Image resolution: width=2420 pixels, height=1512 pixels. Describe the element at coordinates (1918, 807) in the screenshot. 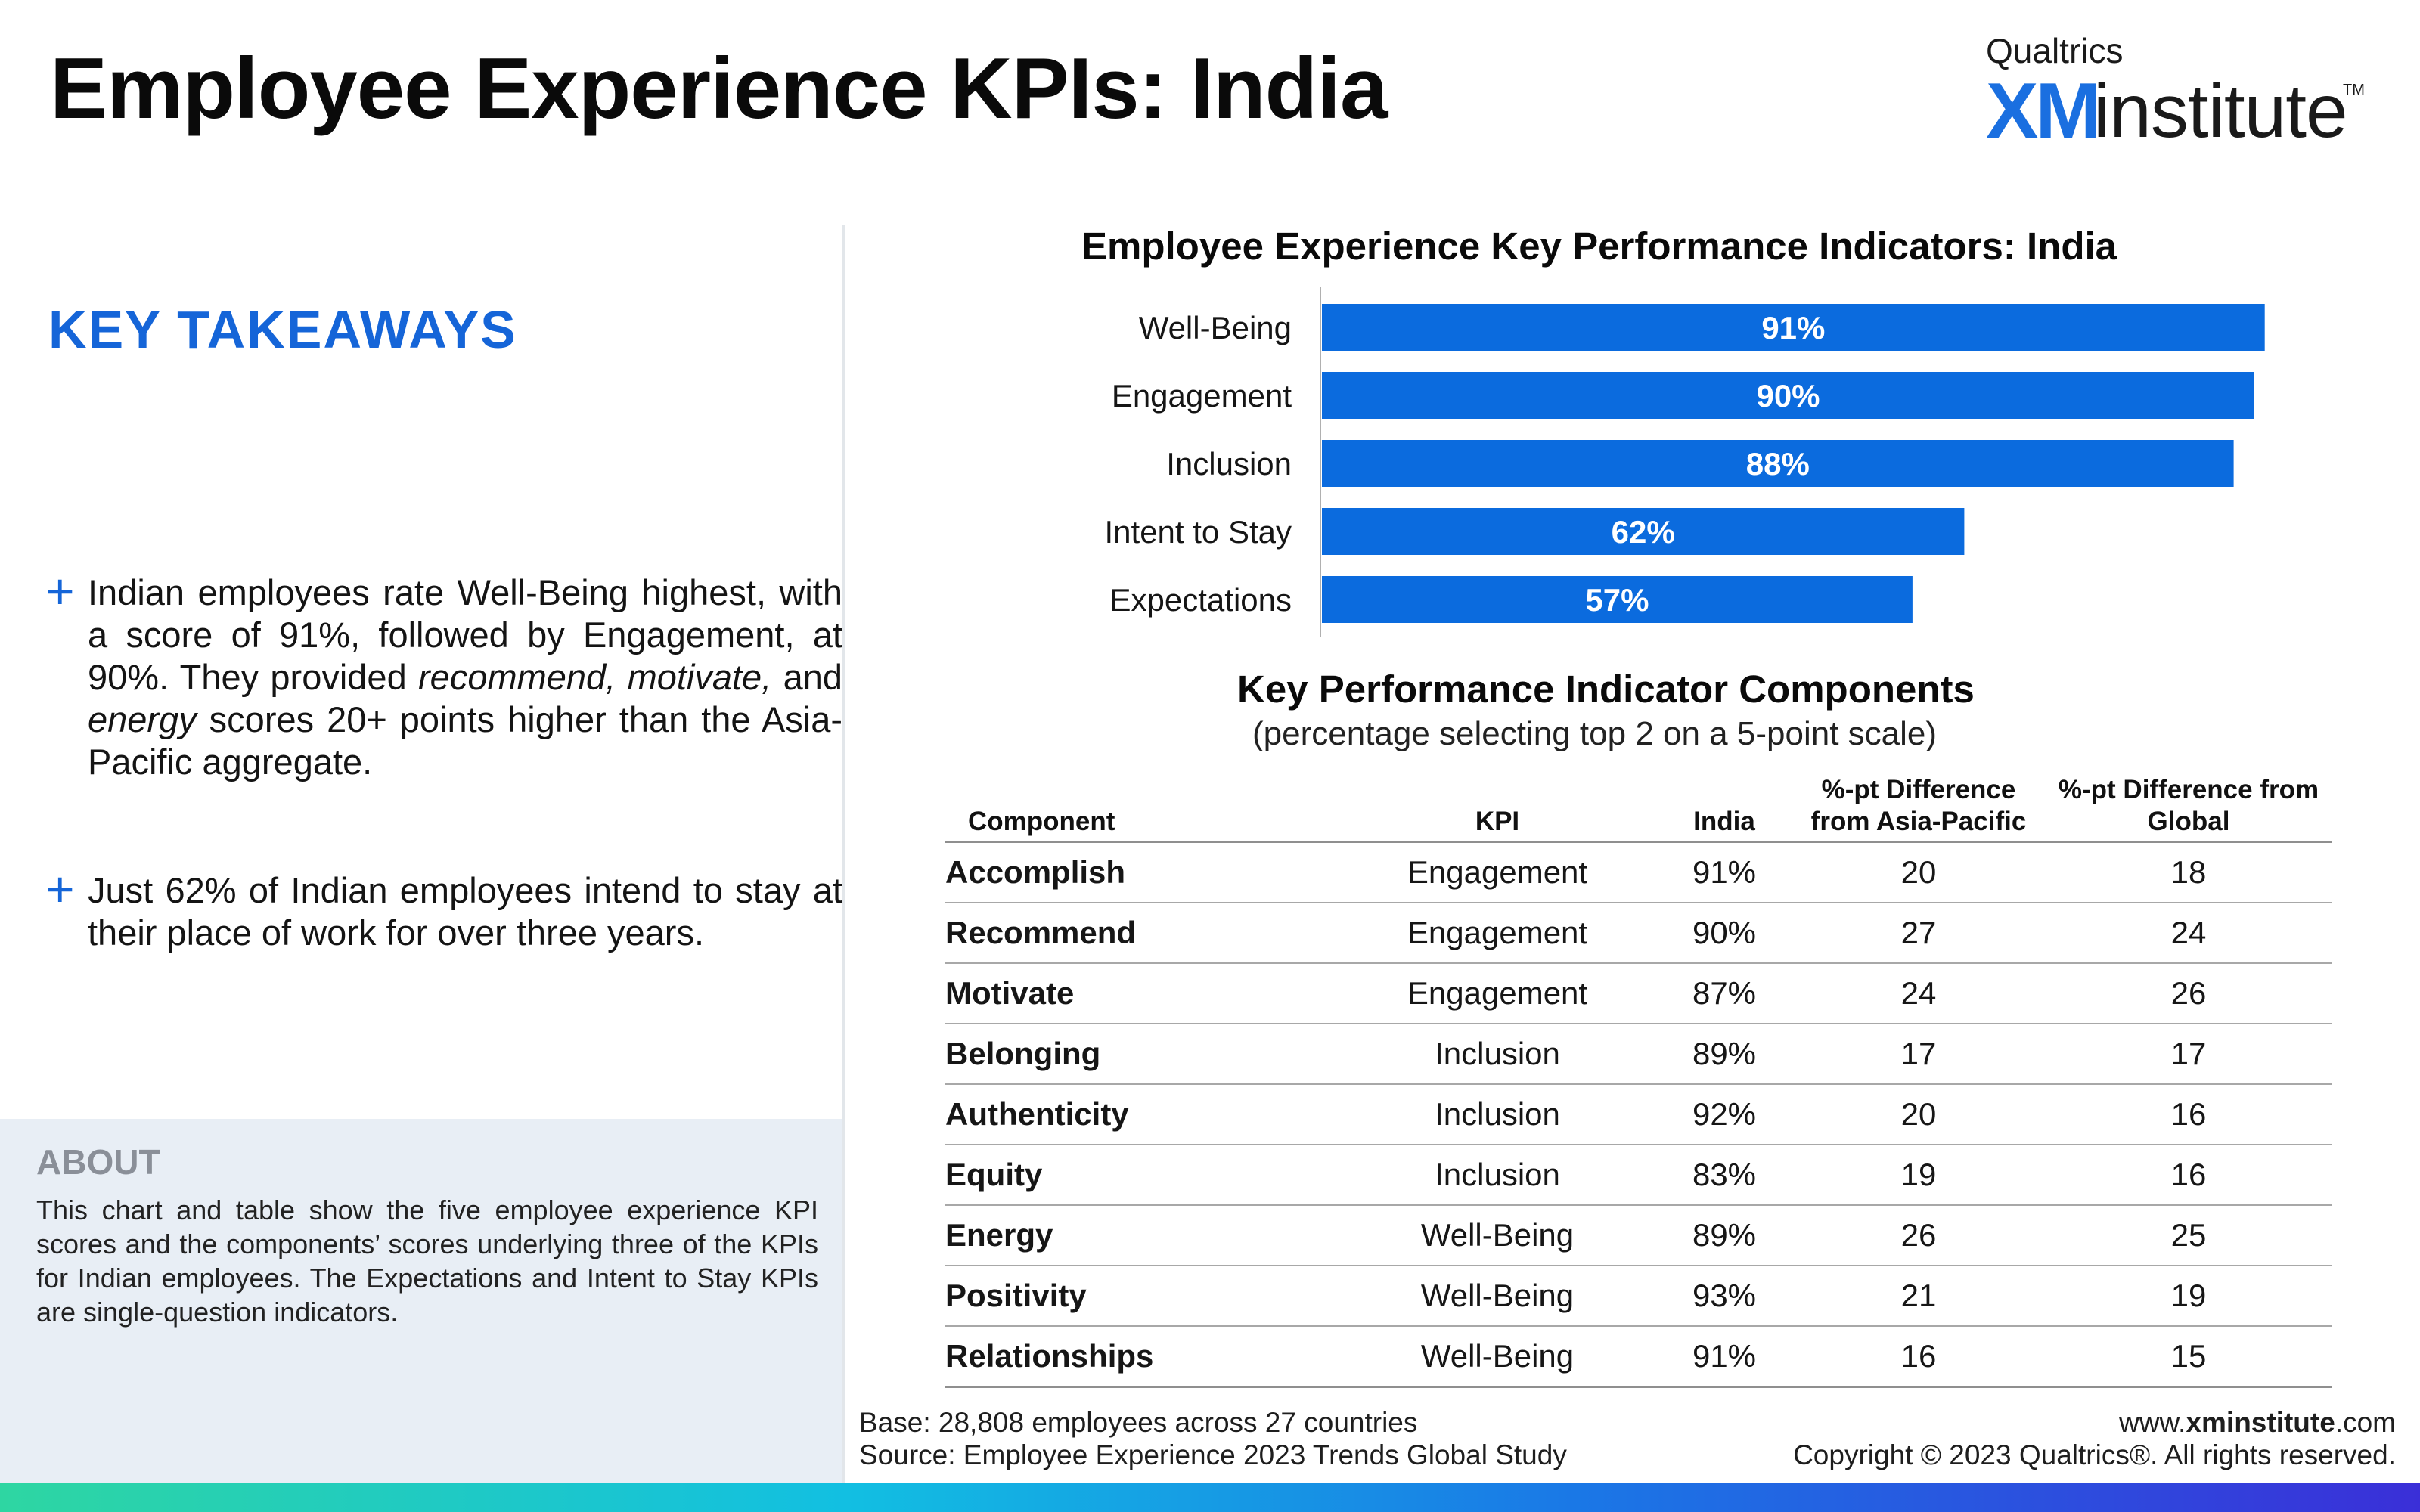

I see `table-column-header: %-pt Difference from Asia-Pacific` at that location.